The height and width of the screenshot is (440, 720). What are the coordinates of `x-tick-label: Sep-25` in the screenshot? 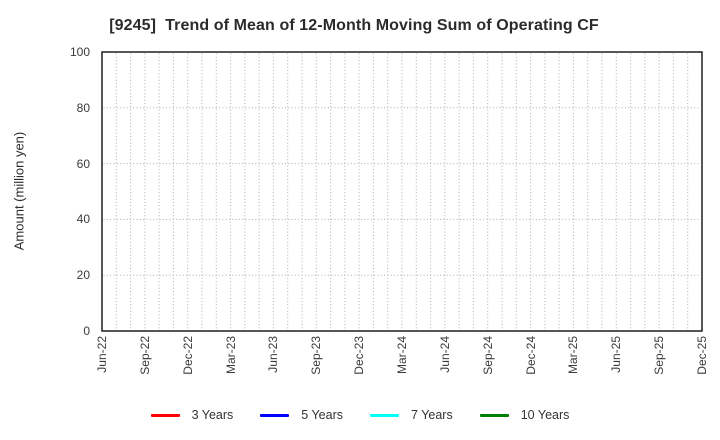 It's located at (659, 355).